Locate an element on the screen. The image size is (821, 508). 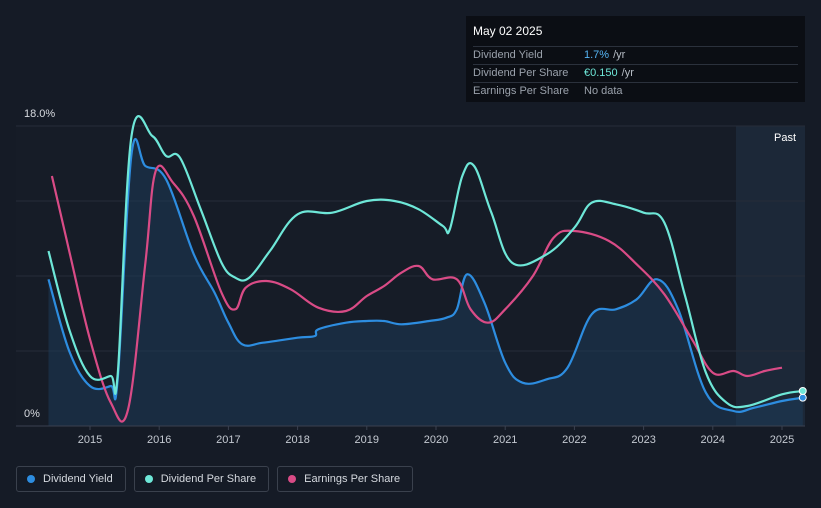
tooltip-date: May 02 2025 is located at coordinates (508, 31).